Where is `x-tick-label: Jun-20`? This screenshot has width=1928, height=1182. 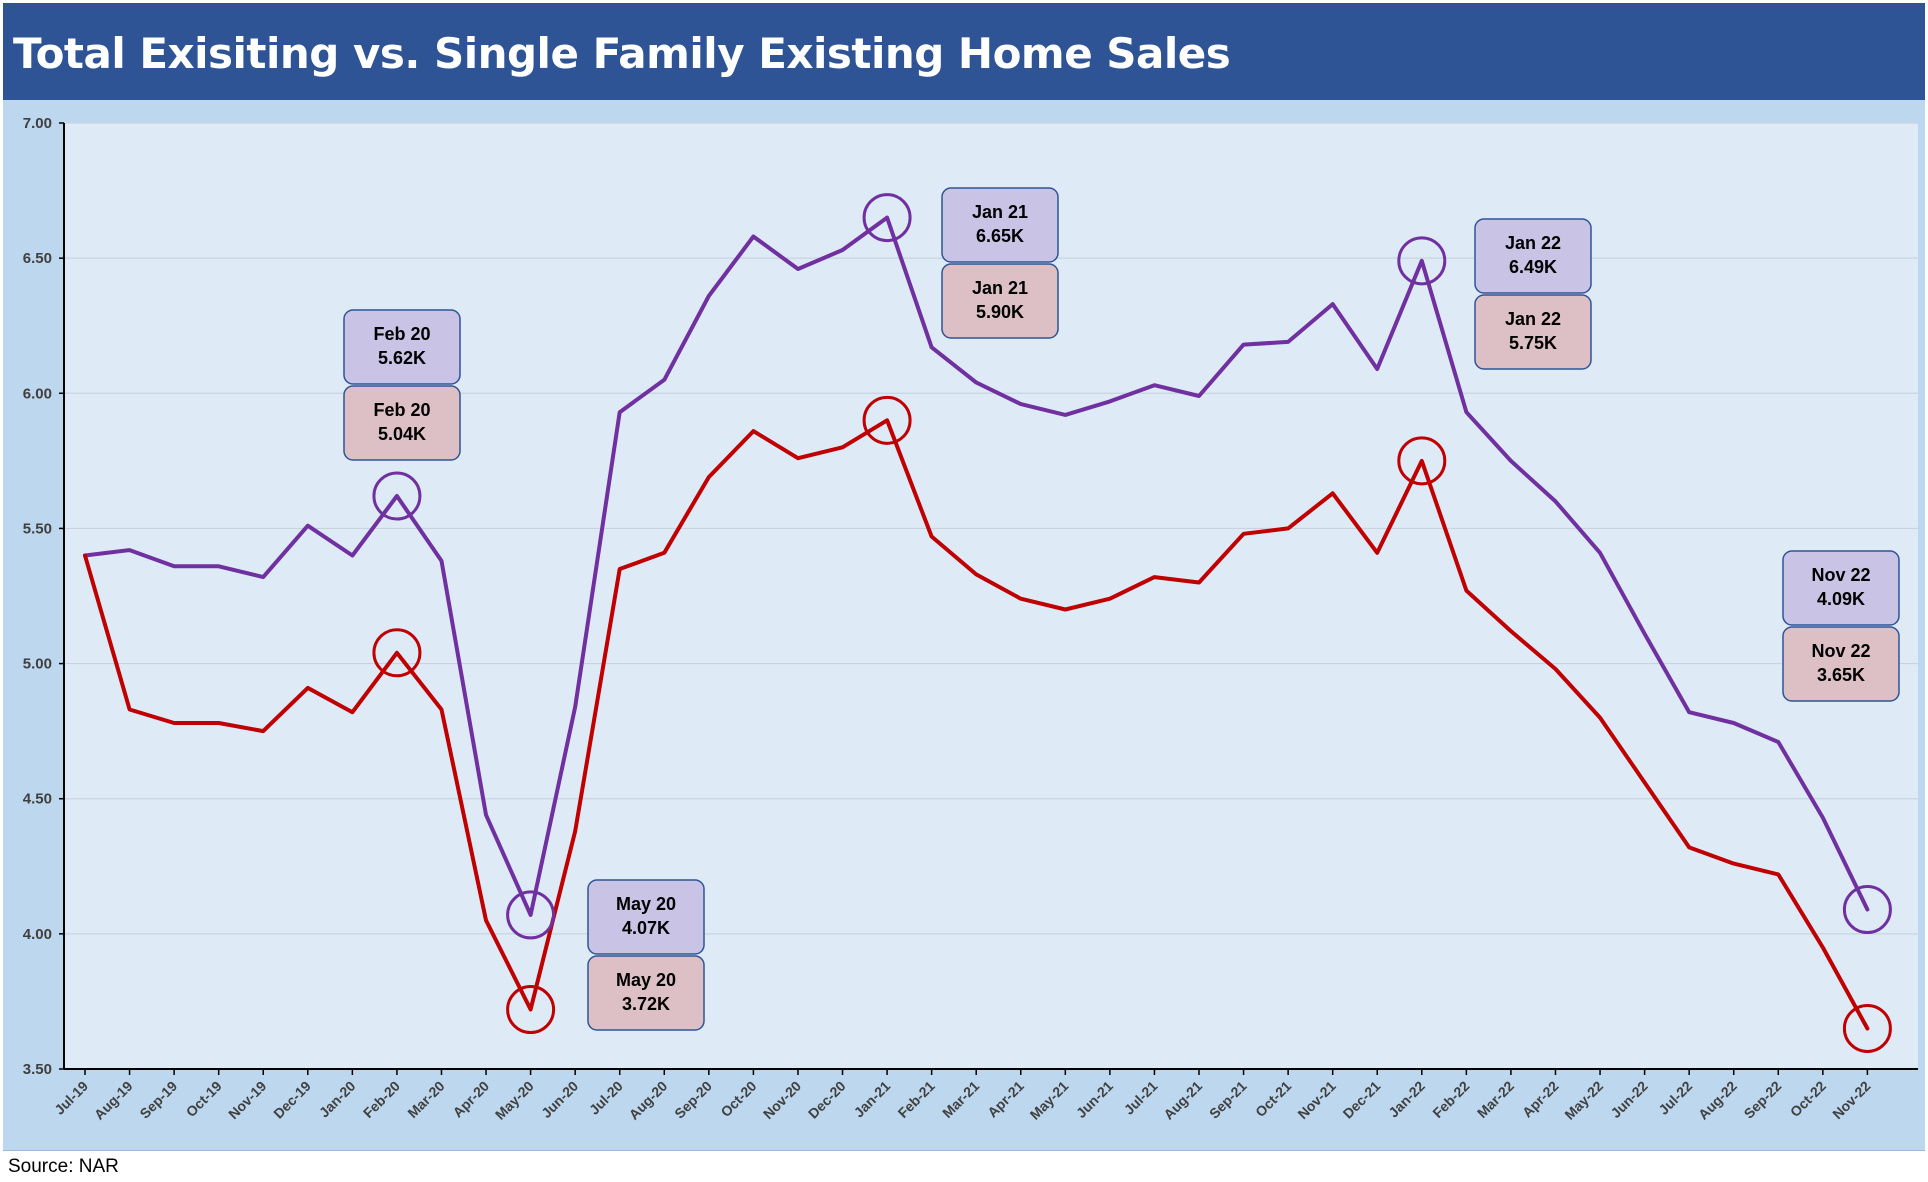
x-tick-label: Jun-20 is located at coordinates (559, 1099).